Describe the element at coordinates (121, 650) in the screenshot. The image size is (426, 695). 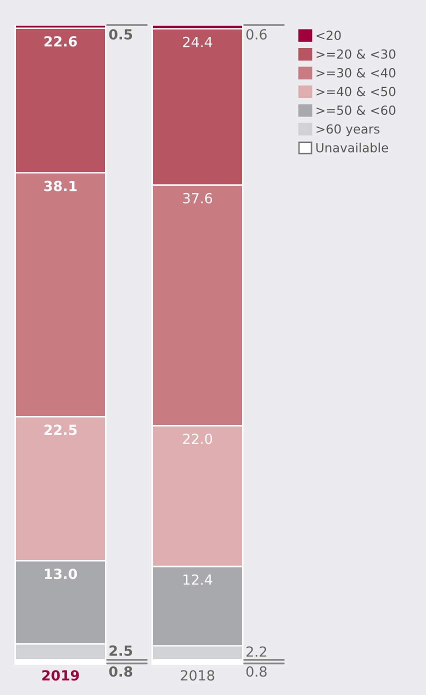
I see `data-label: 2.5` at that location.